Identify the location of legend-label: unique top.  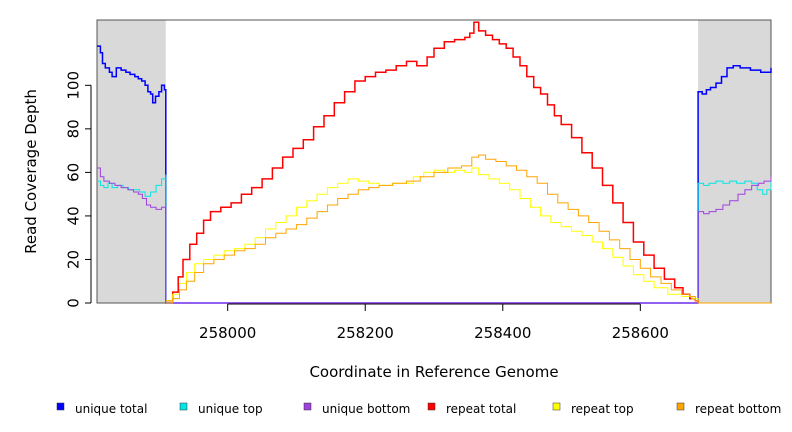
(230, 409).